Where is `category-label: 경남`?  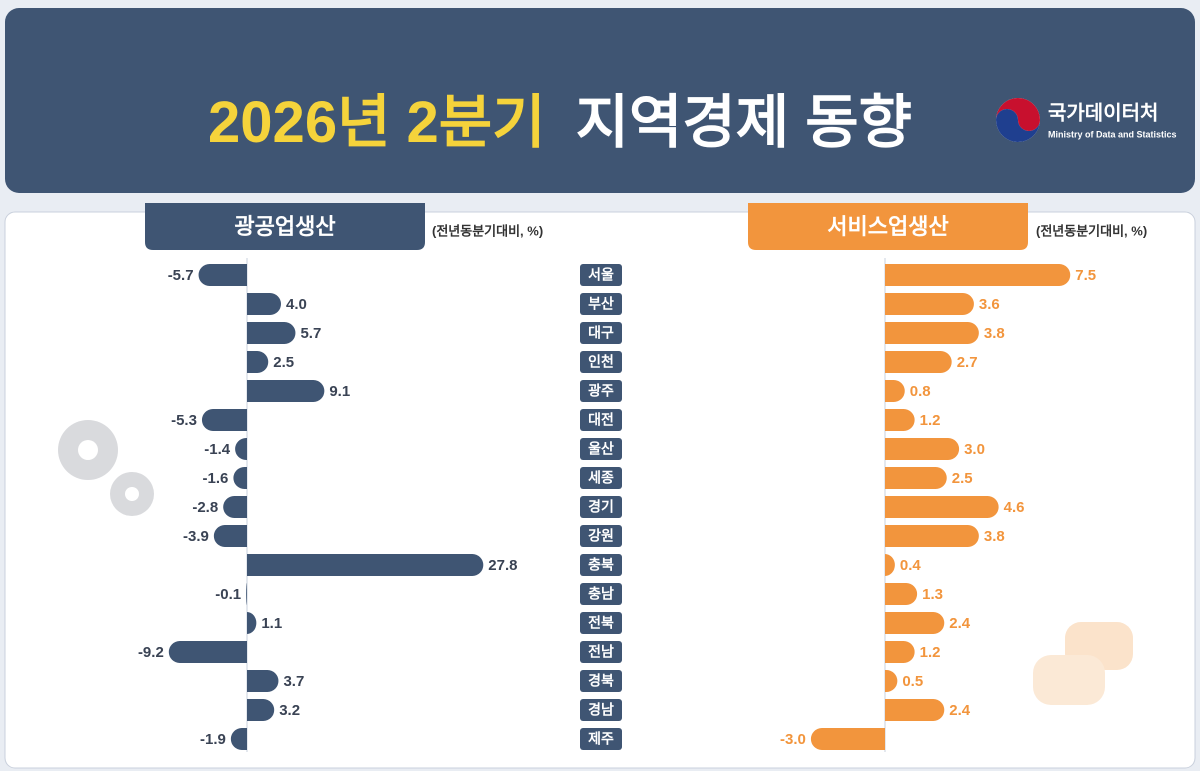 category-label: 경남 is located at coordinates (601, 710).